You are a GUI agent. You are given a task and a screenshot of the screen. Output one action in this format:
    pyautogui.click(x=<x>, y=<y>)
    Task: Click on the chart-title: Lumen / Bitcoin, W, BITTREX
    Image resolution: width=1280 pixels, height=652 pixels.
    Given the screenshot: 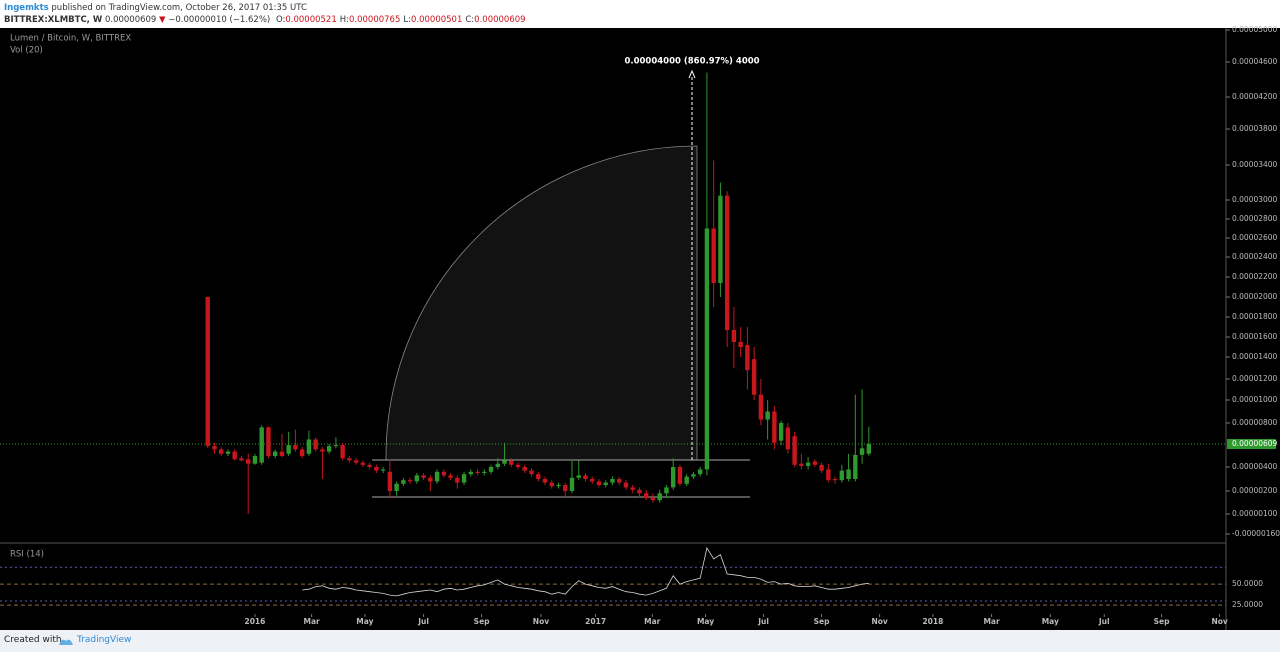 What is the action you would take?
    pyautogui.click(x=70, y=39)
    